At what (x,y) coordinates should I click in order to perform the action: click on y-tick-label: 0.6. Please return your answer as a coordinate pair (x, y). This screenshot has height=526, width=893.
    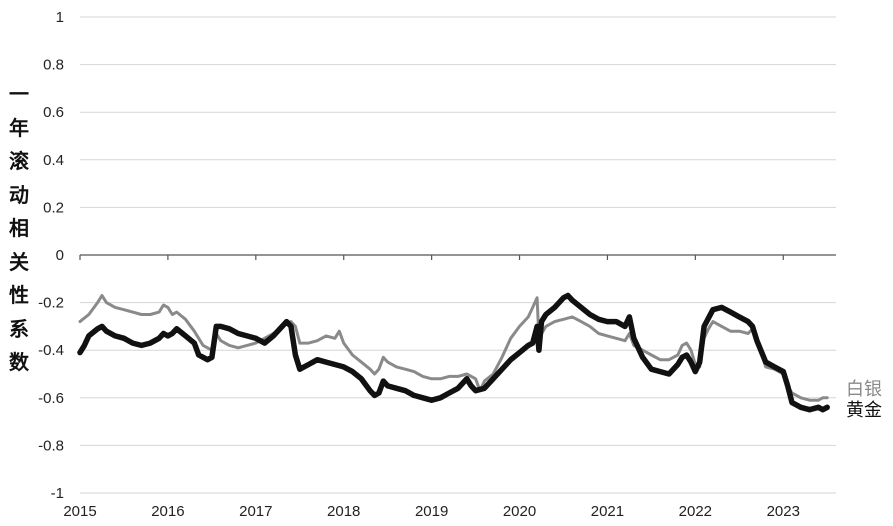
    Looking at the image, I should click on (53, 112).